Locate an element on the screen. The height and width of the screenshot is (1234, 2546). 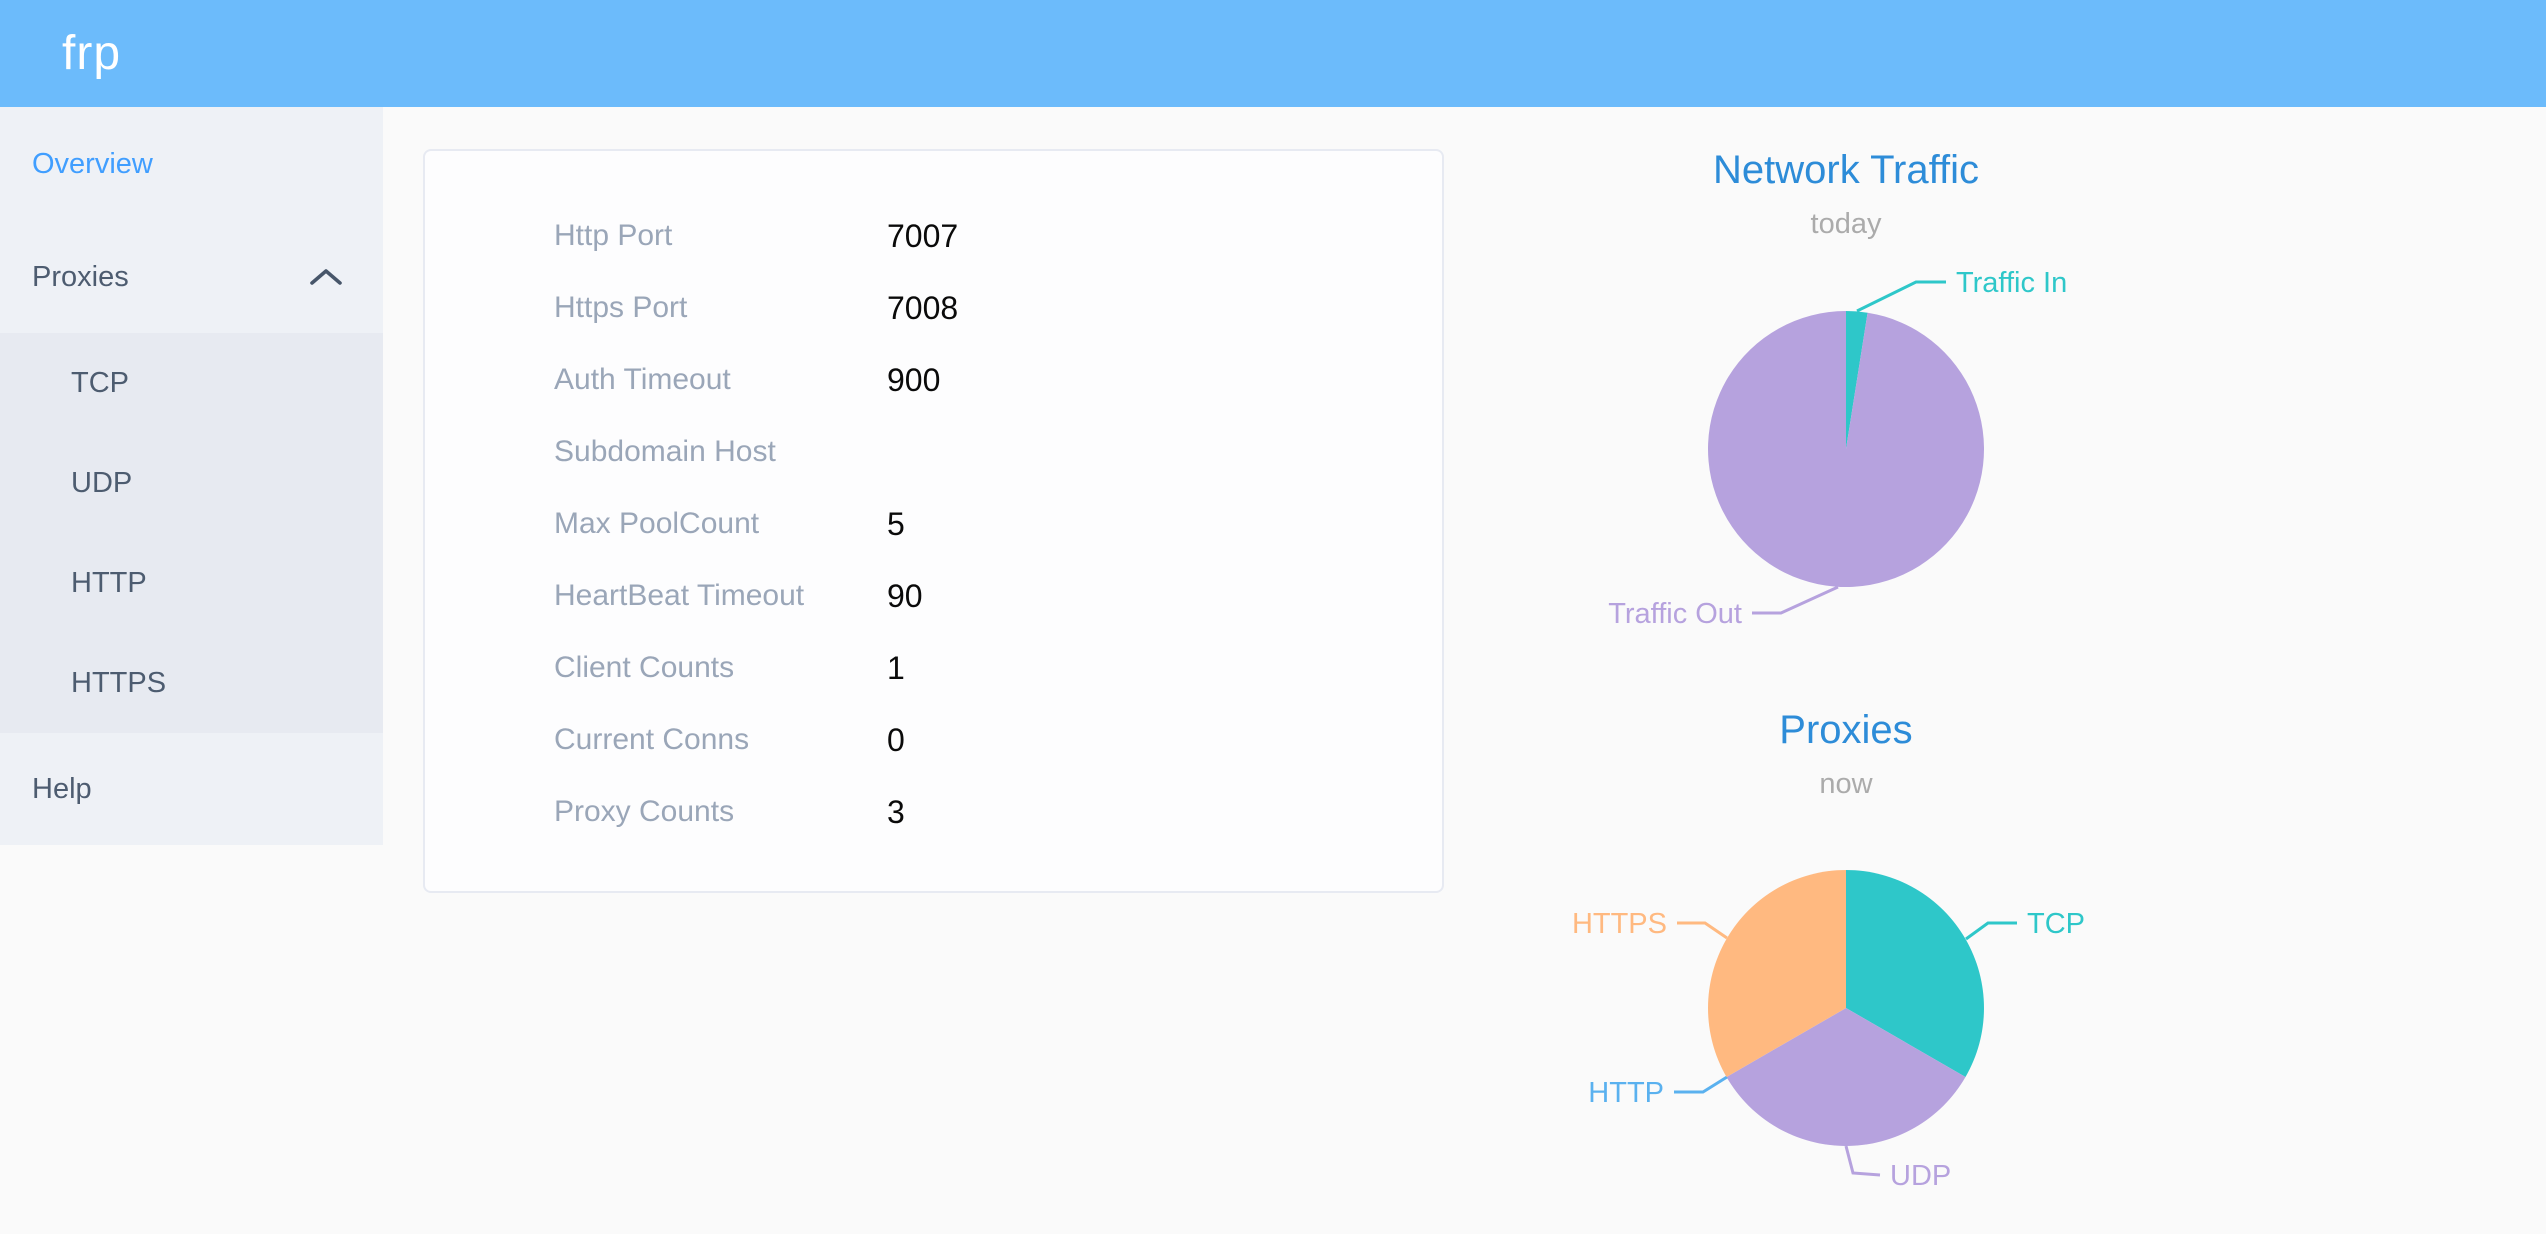
info-value: 0 is located at coordinates (896, 739).